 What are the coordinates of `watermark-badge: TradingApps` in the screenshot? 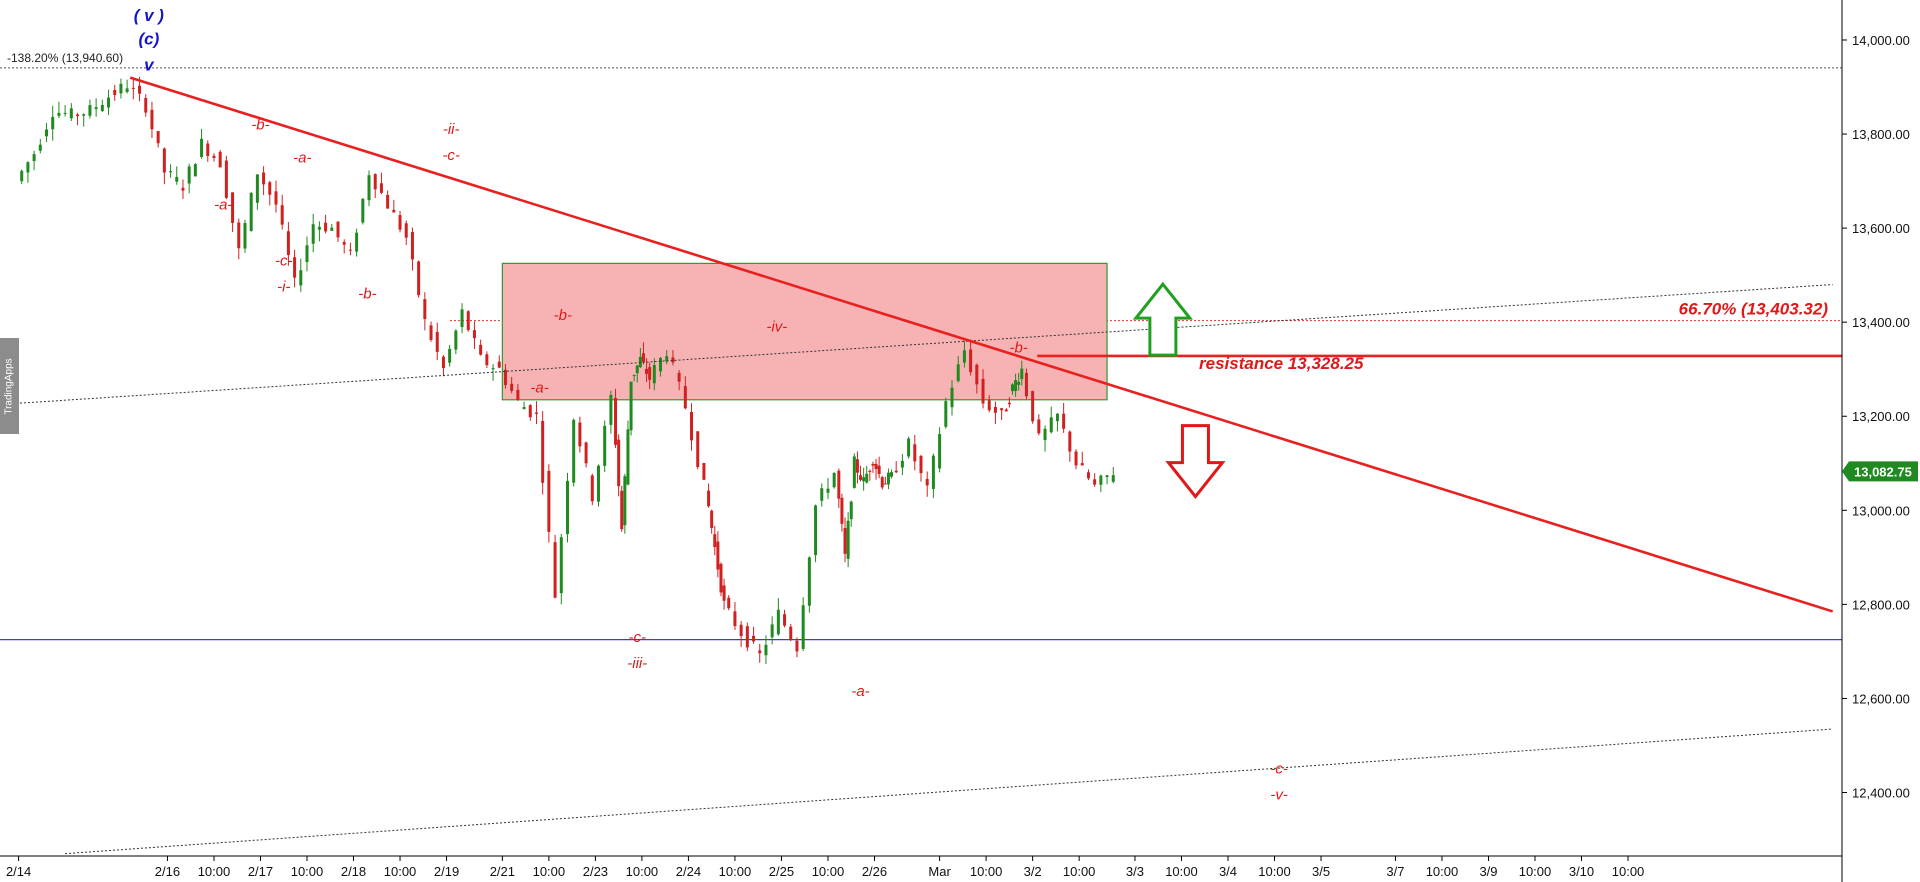 It's located at (9, 386).